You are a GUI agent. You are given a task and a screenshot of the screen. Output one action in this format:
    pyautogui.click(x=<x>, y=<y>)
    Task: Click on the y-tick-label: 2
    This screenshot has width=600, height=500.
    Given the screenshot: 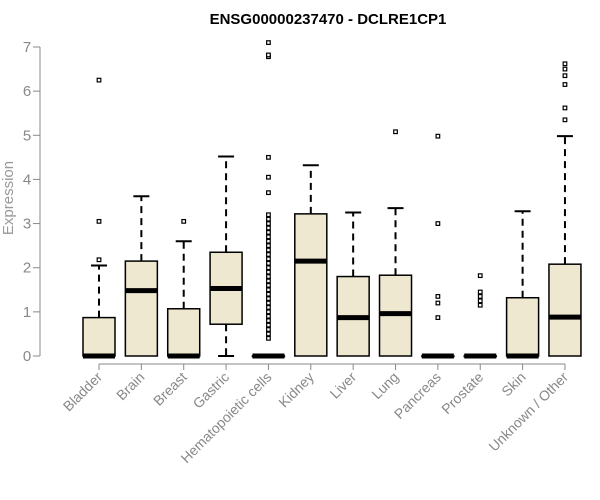 What is the action you would take?
    pyautogui.click(x=27, y=268)
    